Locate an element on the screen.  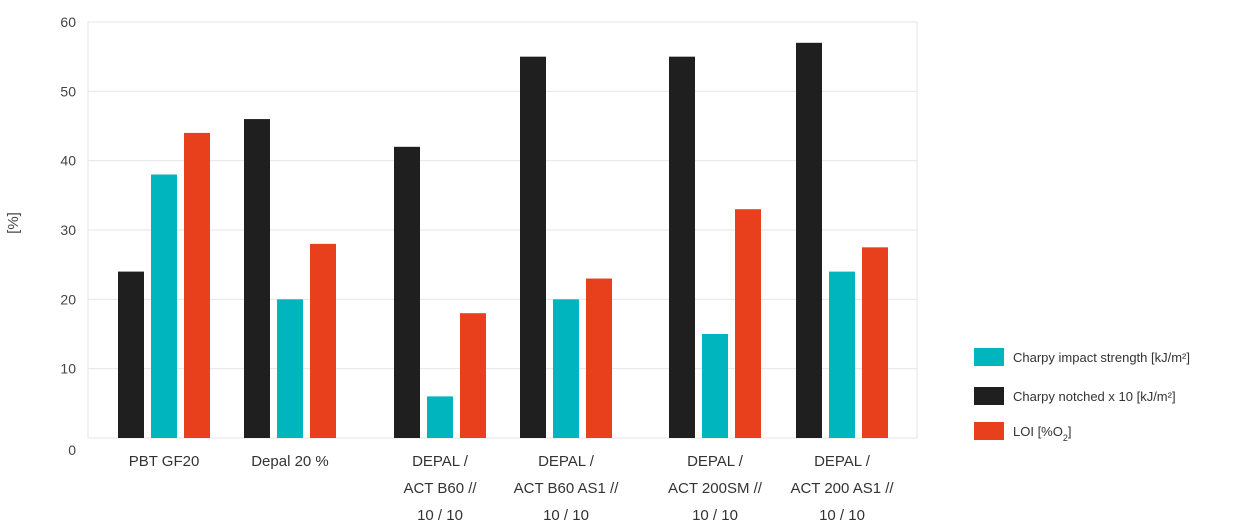
y-tick-label: 30 is located at coordinates (68, 230).